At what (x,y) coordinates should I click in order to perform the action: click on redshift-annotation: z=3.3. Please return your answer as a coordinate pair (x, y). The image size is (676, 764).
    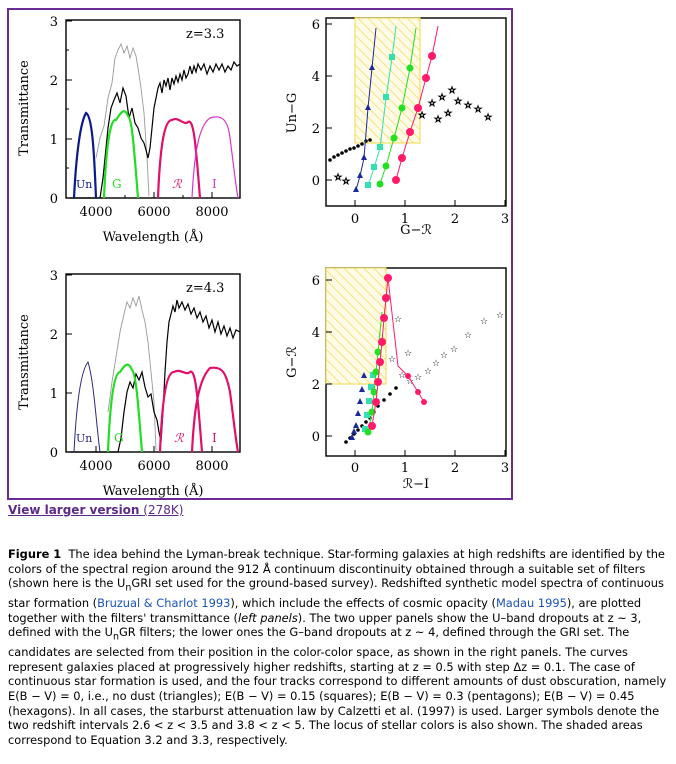
    Looking at the image, I should click on (205, 34).